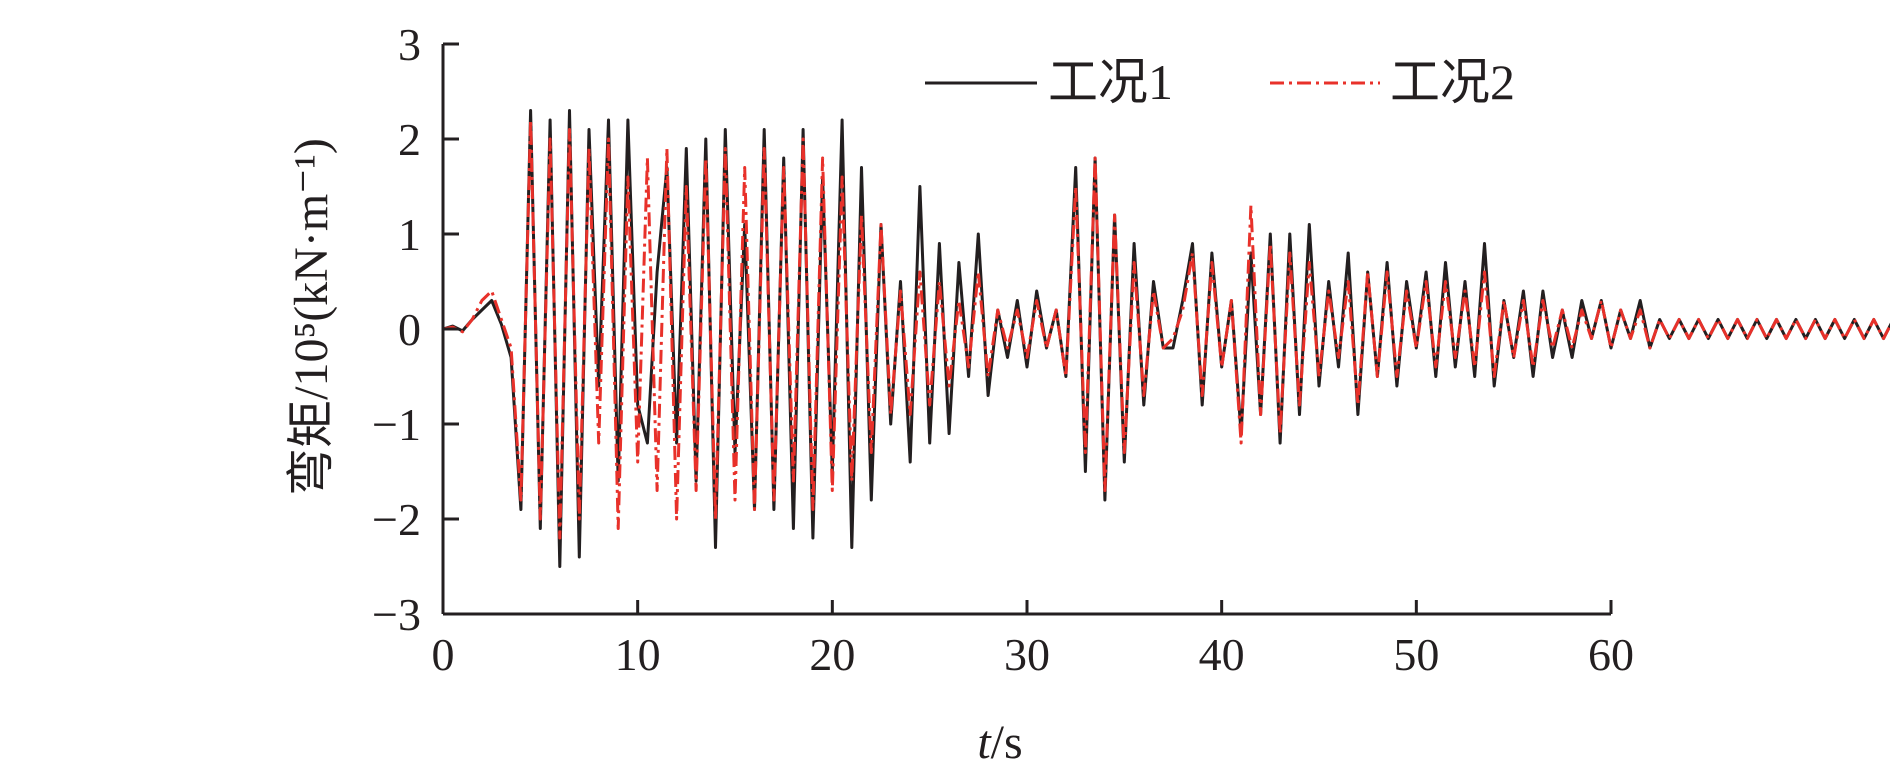 This screenshot has height=772, width=1890. What do you see at coordinates (1222, 654) in the screenshot?
I see `x-tick-label: 40` at bounding box center [1222, 654].